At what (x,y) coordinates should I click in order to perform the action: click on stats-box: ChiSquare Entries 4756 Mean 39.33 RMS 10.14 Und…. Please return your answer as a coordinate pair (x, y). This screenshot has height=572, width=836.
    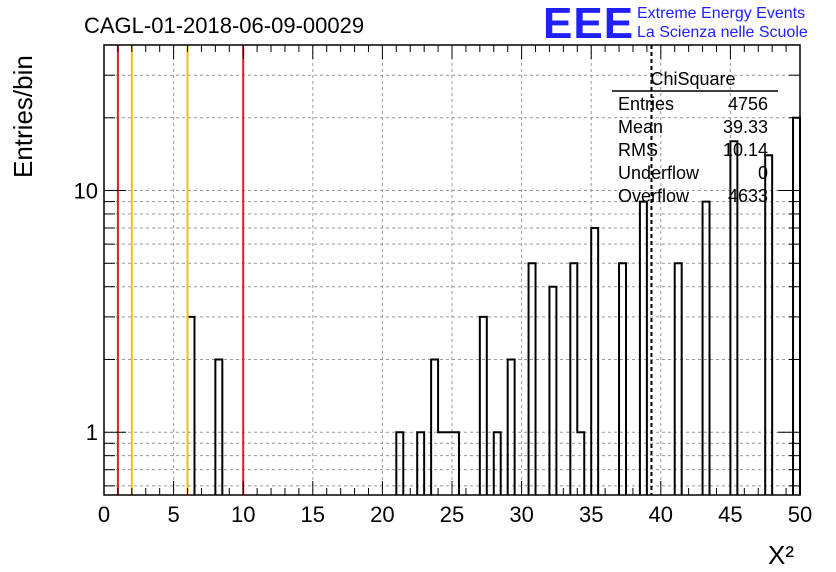
    Looking at the image, I should click on (695, 137).